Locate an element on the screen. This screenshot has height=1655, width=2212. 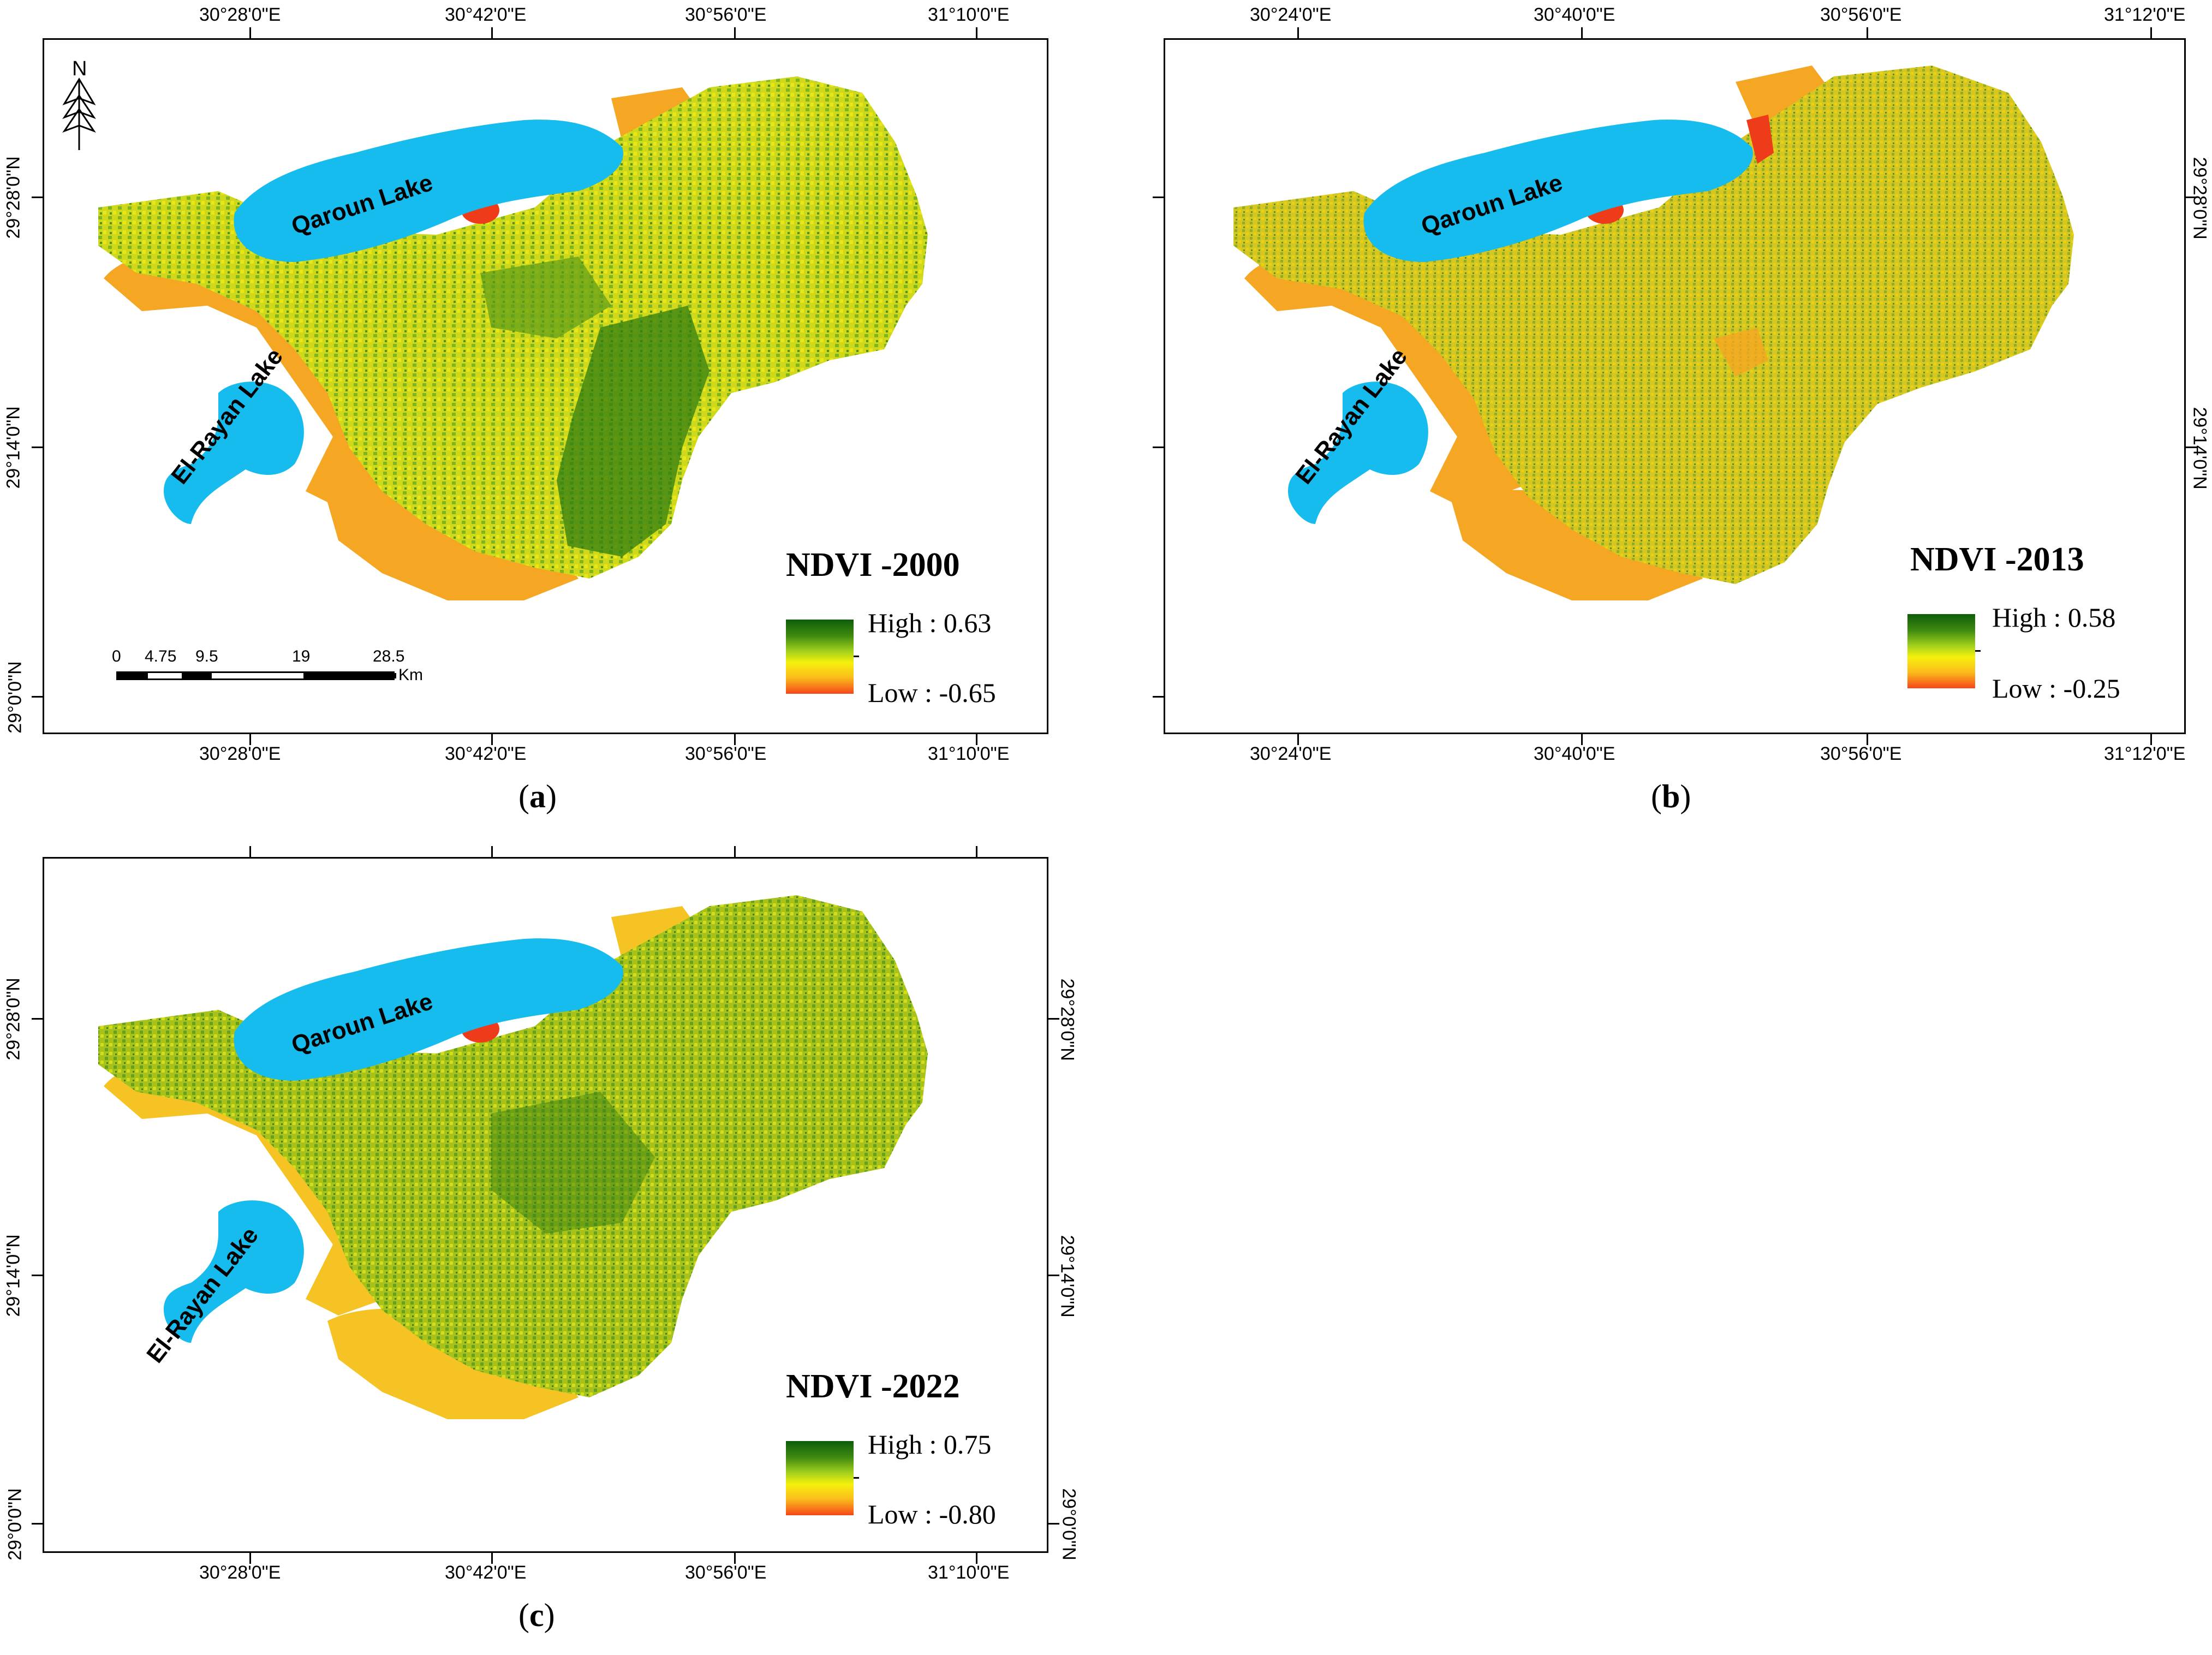
coord-bottom-c-2: 30°42'0"E is located at coordinates (486, 1572).